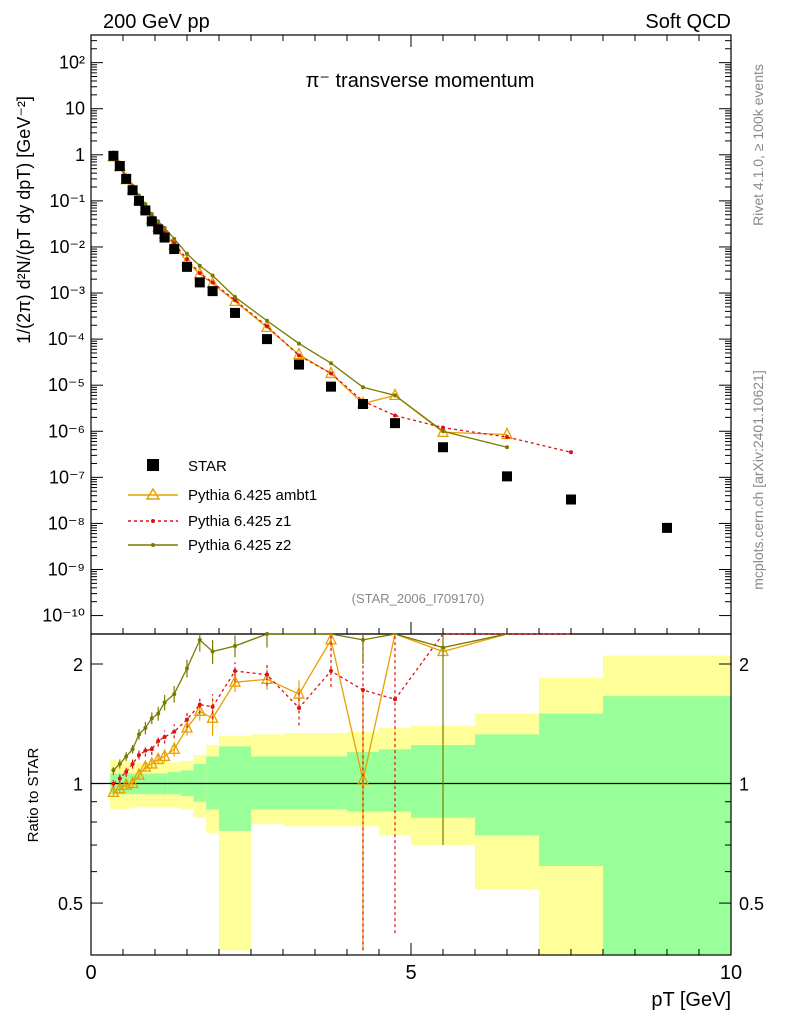 This screenshot has width=786, height=1024. What do you see at coordinates (33, 794) in the screenshot?
I see `ratio-y-axis-label: Ratio to STAR` at bounding box center [33, 794].